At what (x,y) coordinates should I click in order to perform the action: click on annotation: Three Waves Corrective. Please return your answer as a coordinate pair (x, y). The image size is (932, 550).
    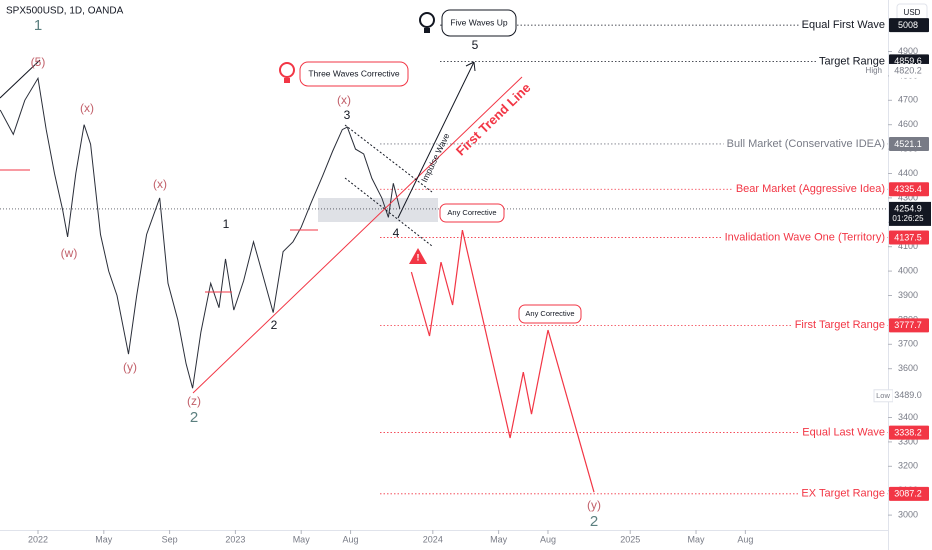
    Looking at the image, I should click on (354, 73).